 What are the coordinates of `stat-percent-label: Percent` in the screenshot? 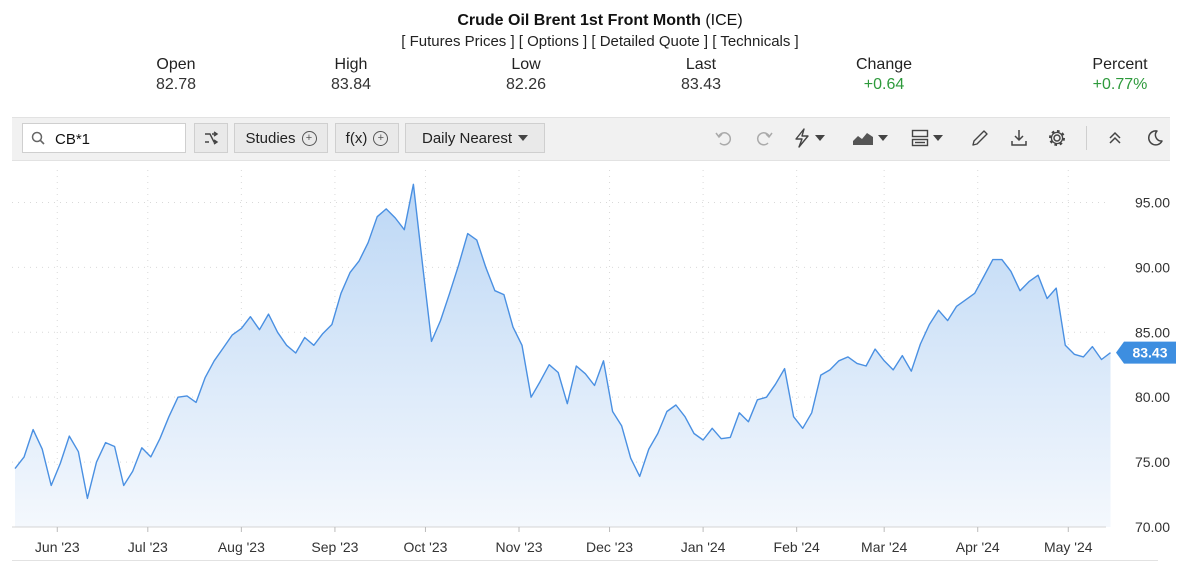 It's located at (1120, 64).